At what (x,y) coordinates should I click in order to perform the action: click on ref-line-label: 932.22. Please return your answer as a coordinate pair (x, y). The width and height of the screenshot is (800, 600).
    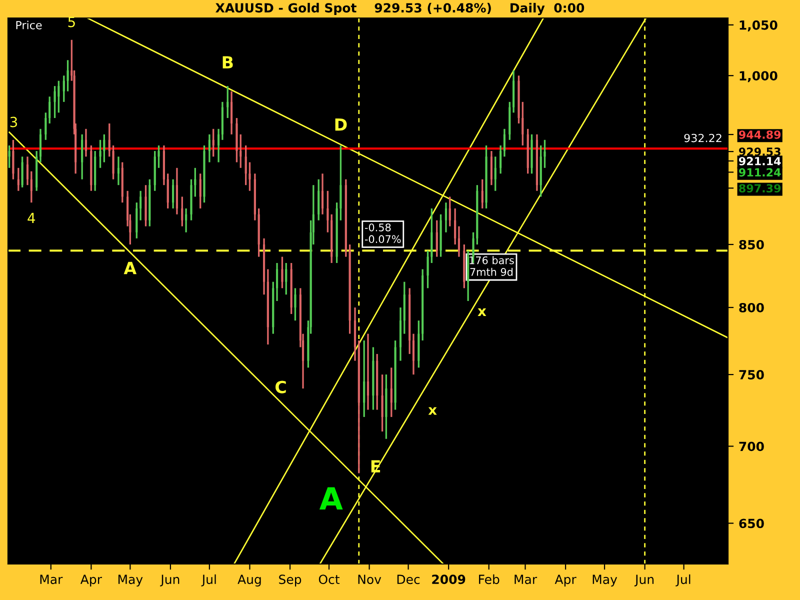
    Looking at the image, I should click on (703, 138).